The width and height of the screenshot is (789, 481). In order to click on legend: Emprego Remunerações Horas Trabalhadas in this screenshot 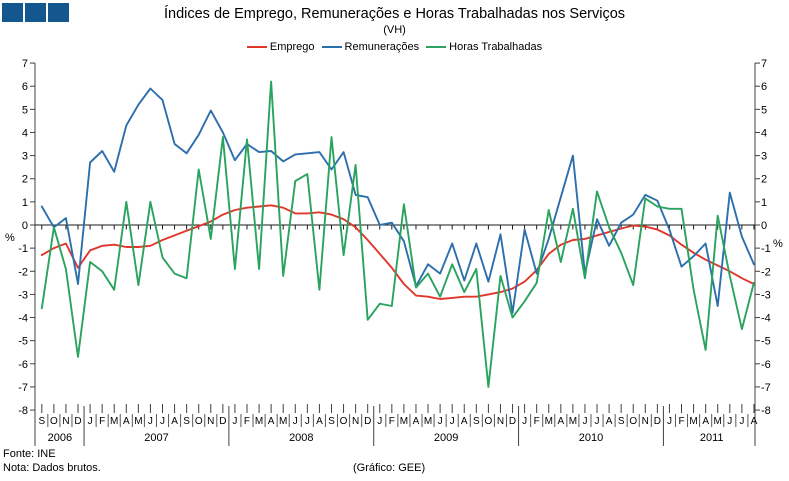, I will do `click(394, 47)`.